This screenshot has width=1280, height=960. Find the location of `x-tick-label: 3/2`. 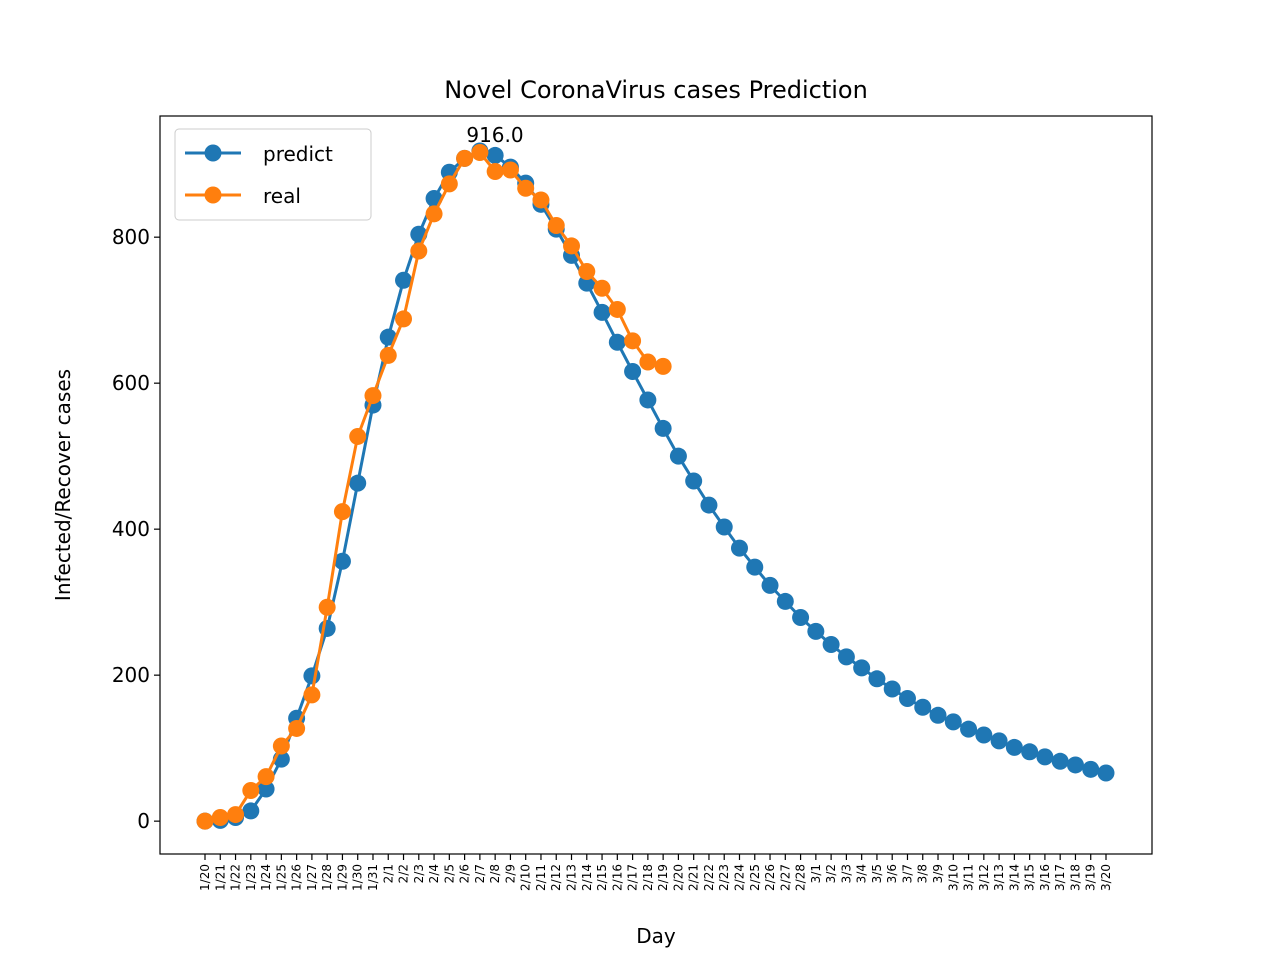

x-tick-label: 3/2 is located at coordinates (831, 873).